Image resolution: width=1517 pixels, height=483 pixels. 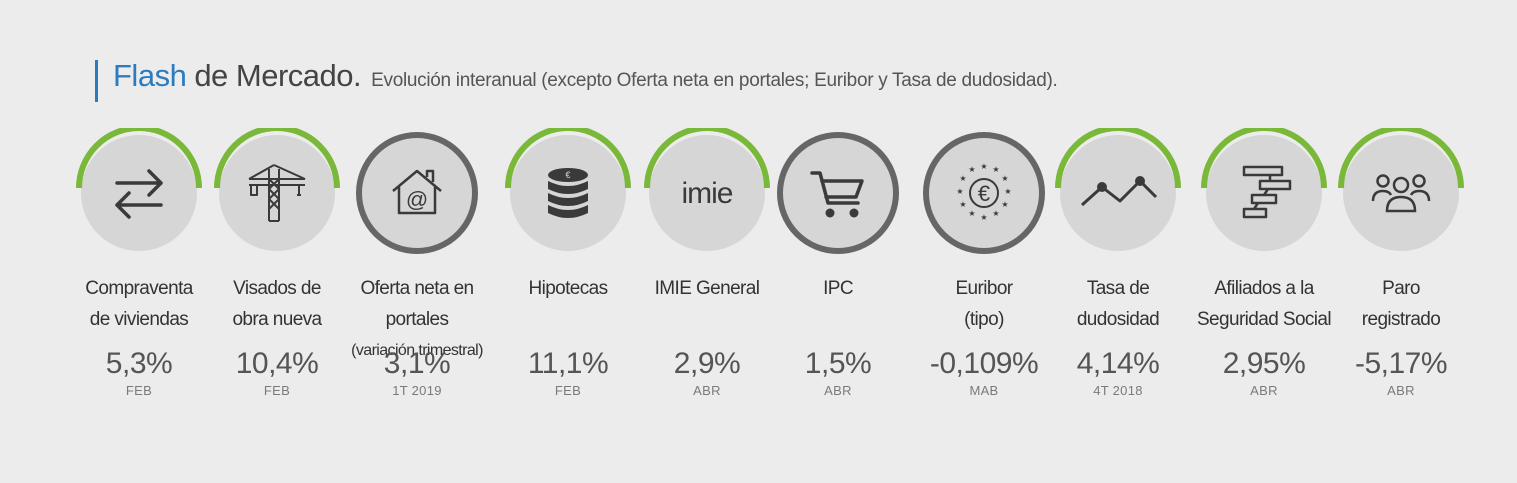 I want to click on indicator-label: Euribor (tipo), so click(x=984, y=304).